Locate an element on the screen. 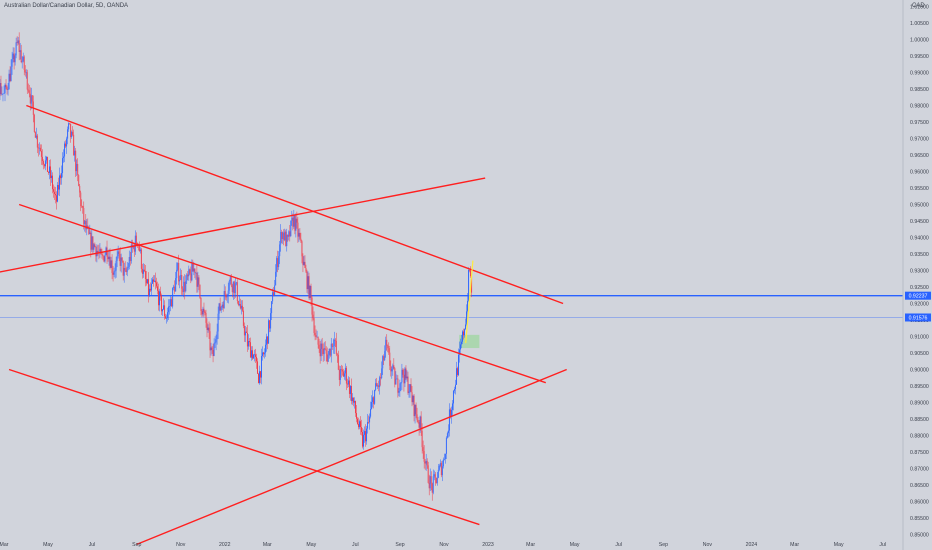  price-label-box is located at coordinates (918, 317).